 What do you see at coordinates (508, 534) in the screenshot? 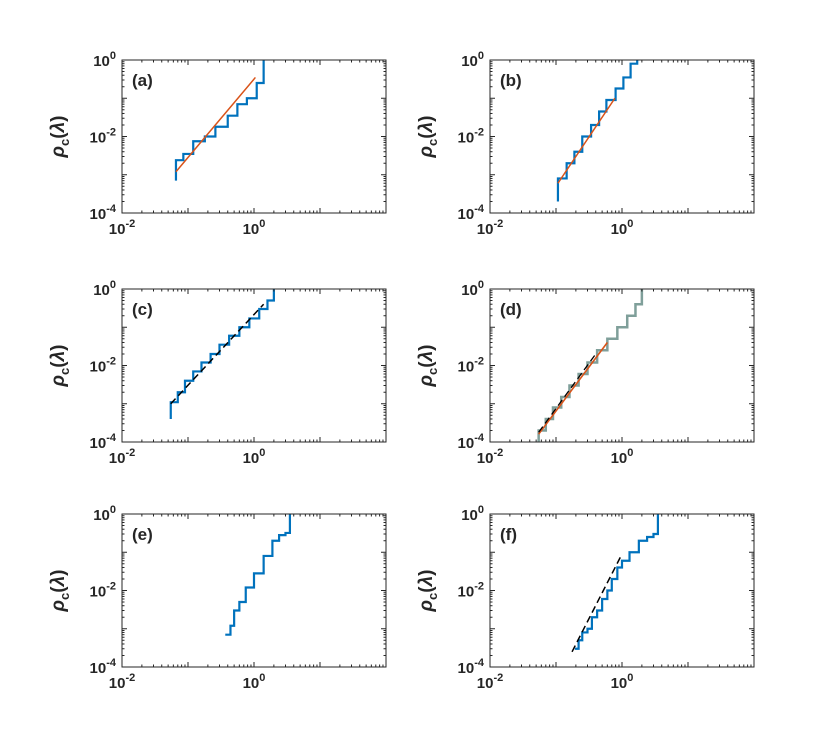
I see `panel-label: (f)` at bounding box center [508, 534].